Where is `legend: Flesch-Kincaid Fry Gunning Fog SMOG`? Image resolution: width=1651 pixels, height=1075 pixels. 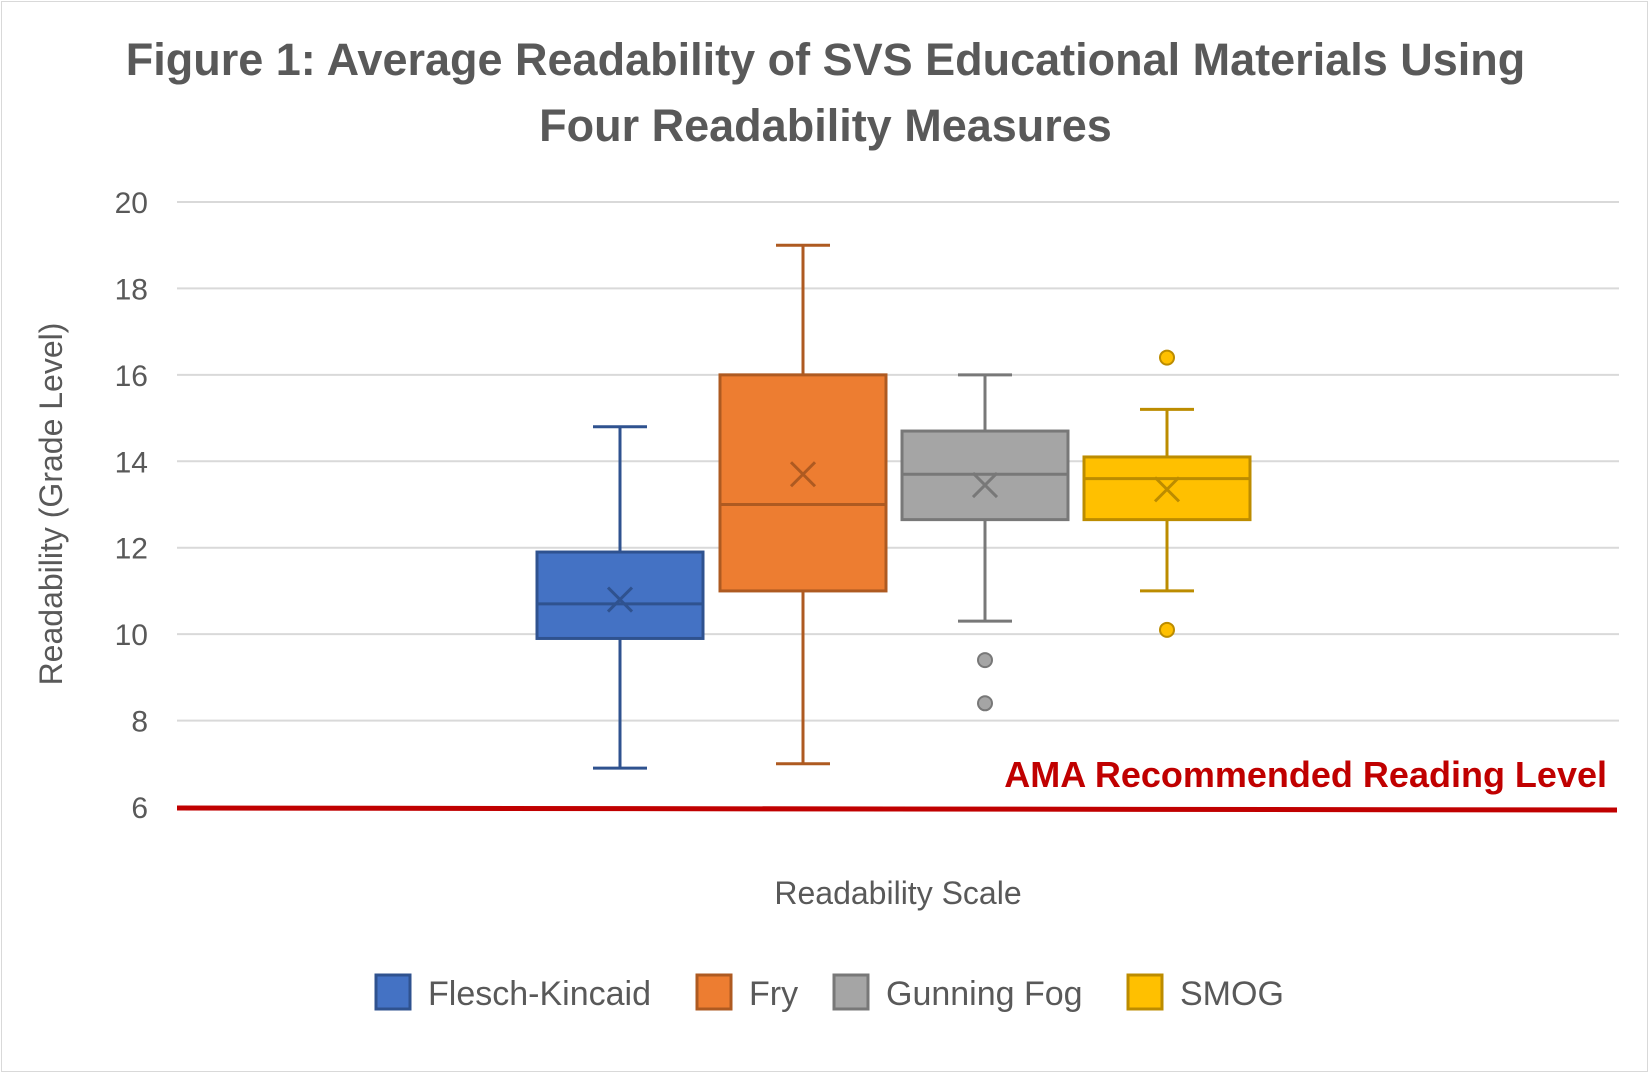
legend: Flesch-Kincaid Fry Gunning Fog SMOG is located at coordinates (829, 993).